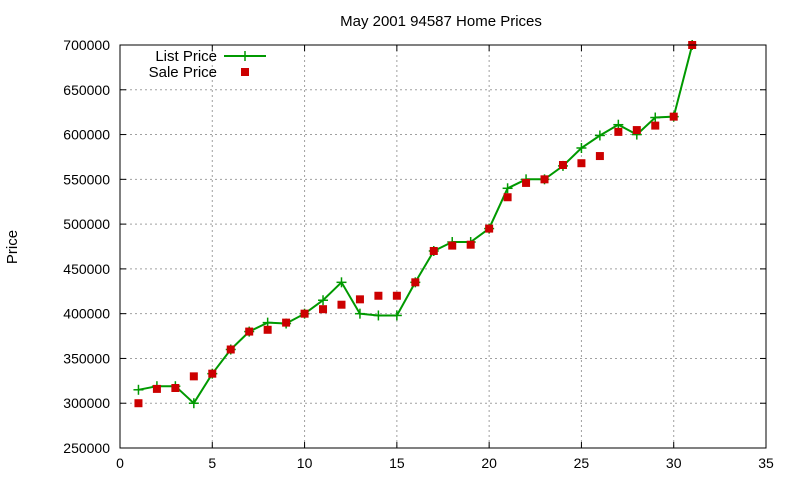  Describe the element at coordinates (86, 224) in the screenshot. I see `y-tick-label: 500000` at that location.